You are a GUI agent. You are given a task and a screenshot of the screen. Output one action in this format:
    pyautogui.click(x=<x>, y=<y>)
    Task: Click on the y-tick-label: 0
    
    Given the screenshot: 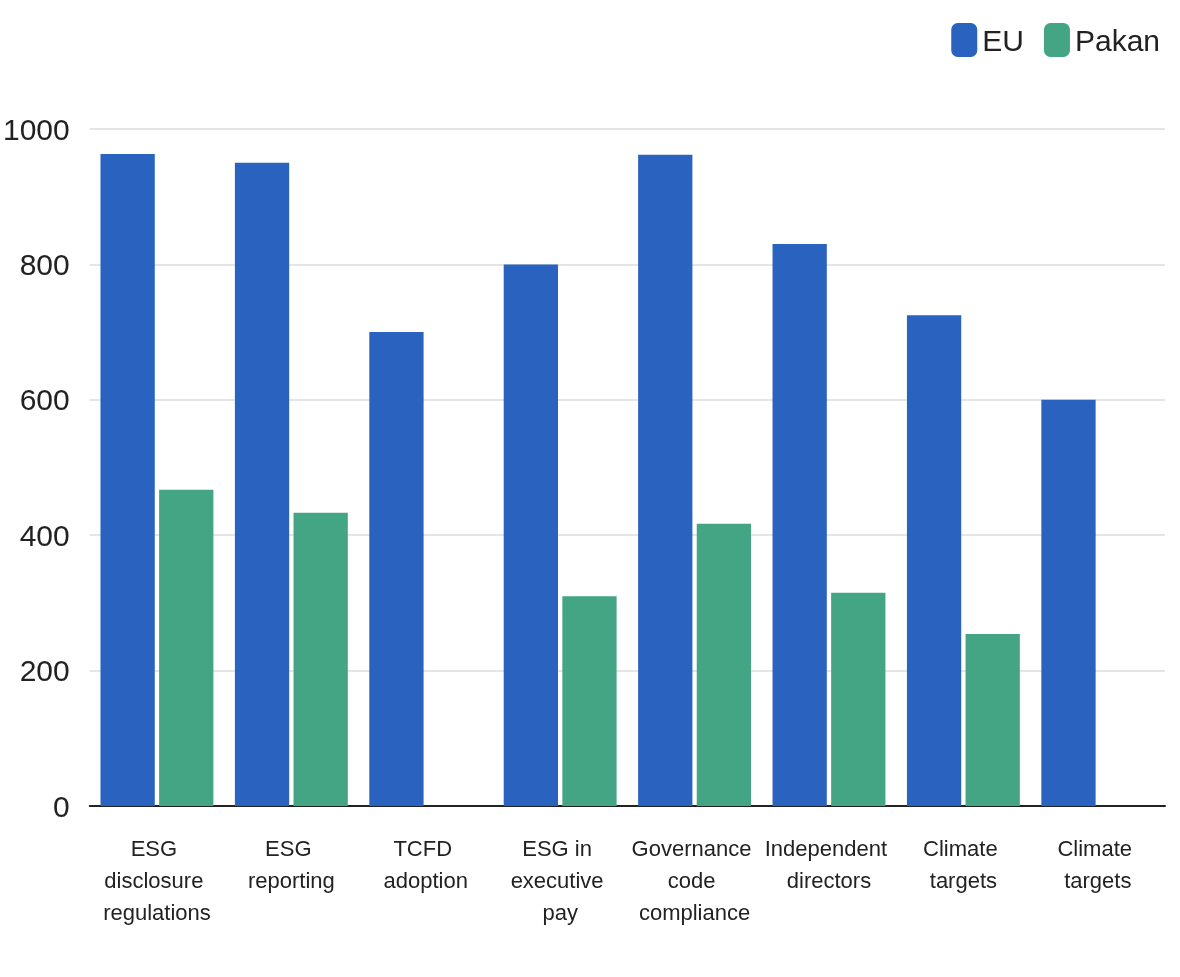 What is the action you would take?
    pyautogui.click(x=61, y=806)
    